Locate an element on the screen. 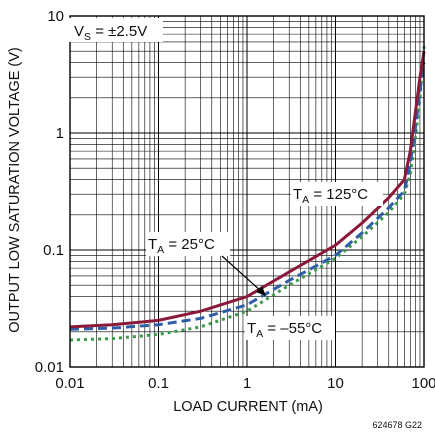 This screenshot has height=437, width=435. x-tick-label: 1 is located at coordinates (247, 383).